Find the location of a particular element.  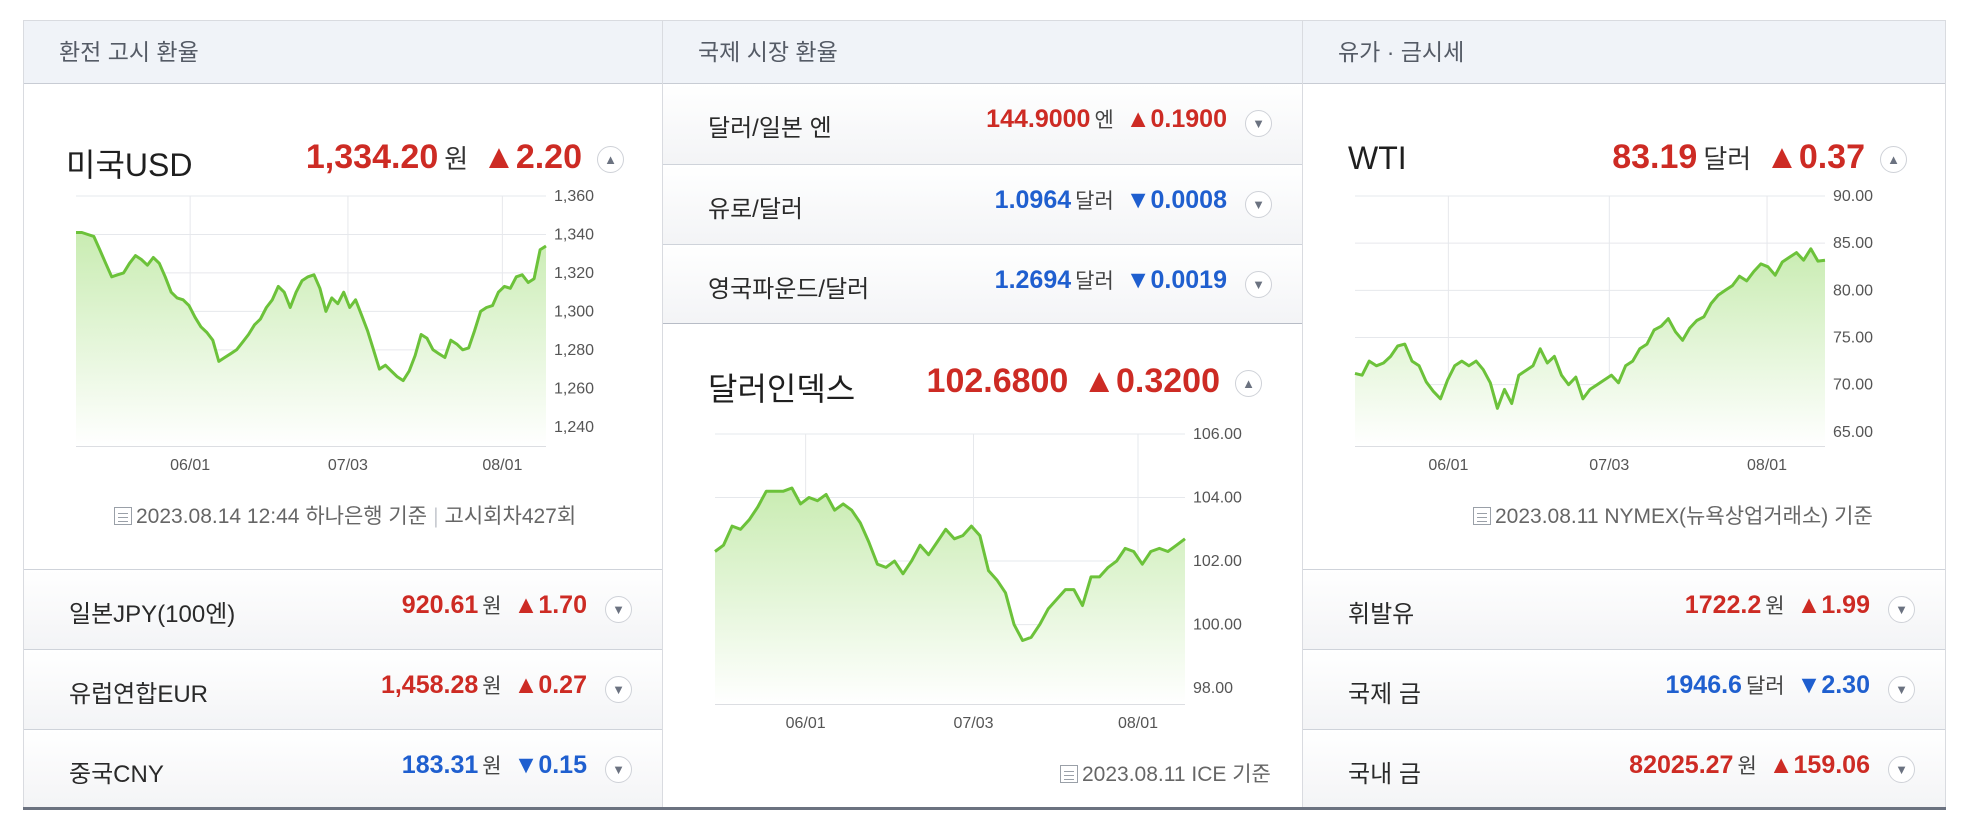

section-title-oil-gold: 유가 · 금시세 is located at coordinates (1624, 52).